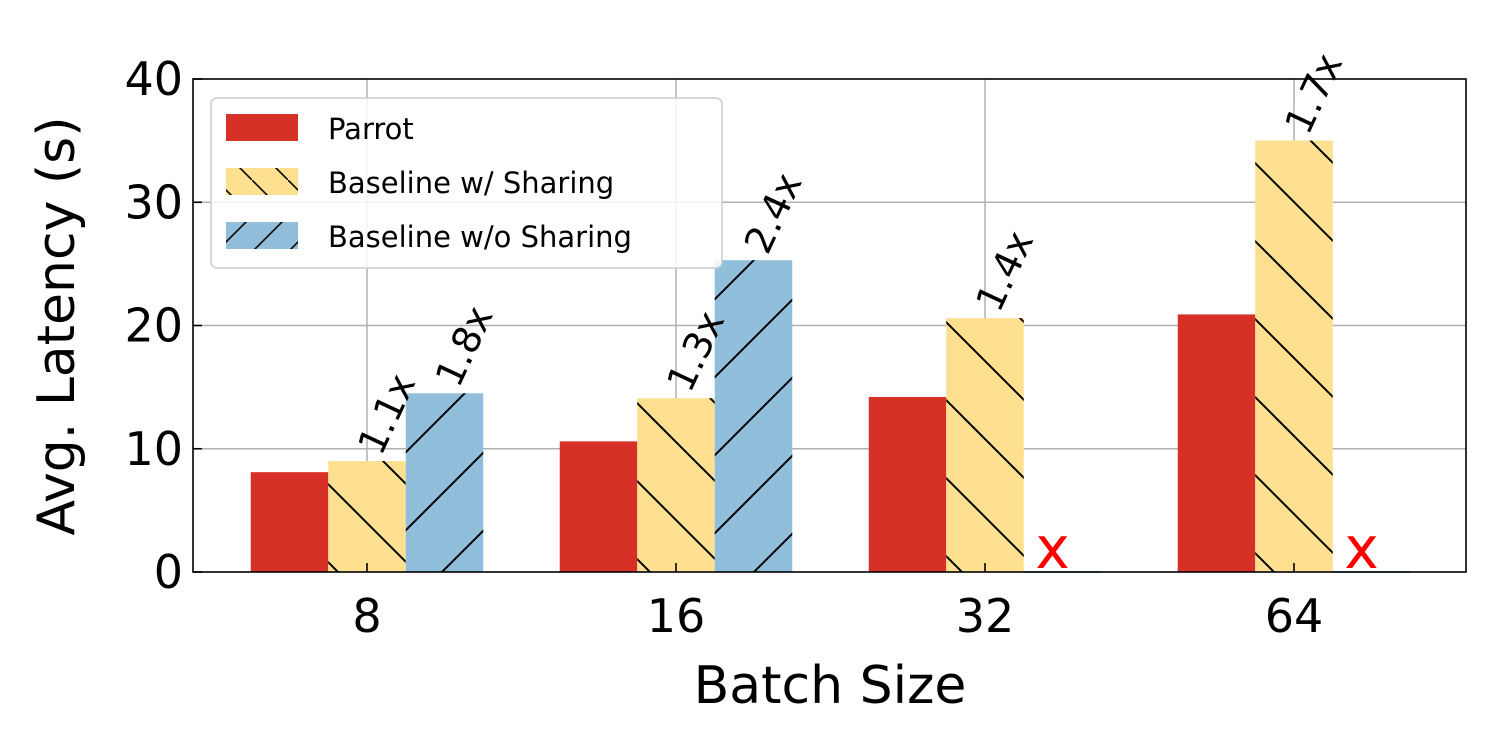 This screenshot has width=1495, height=747. Describe the element at coordinates (1004, 271) in the screenshot. I see `speedup-label: 1.4x` at that location.